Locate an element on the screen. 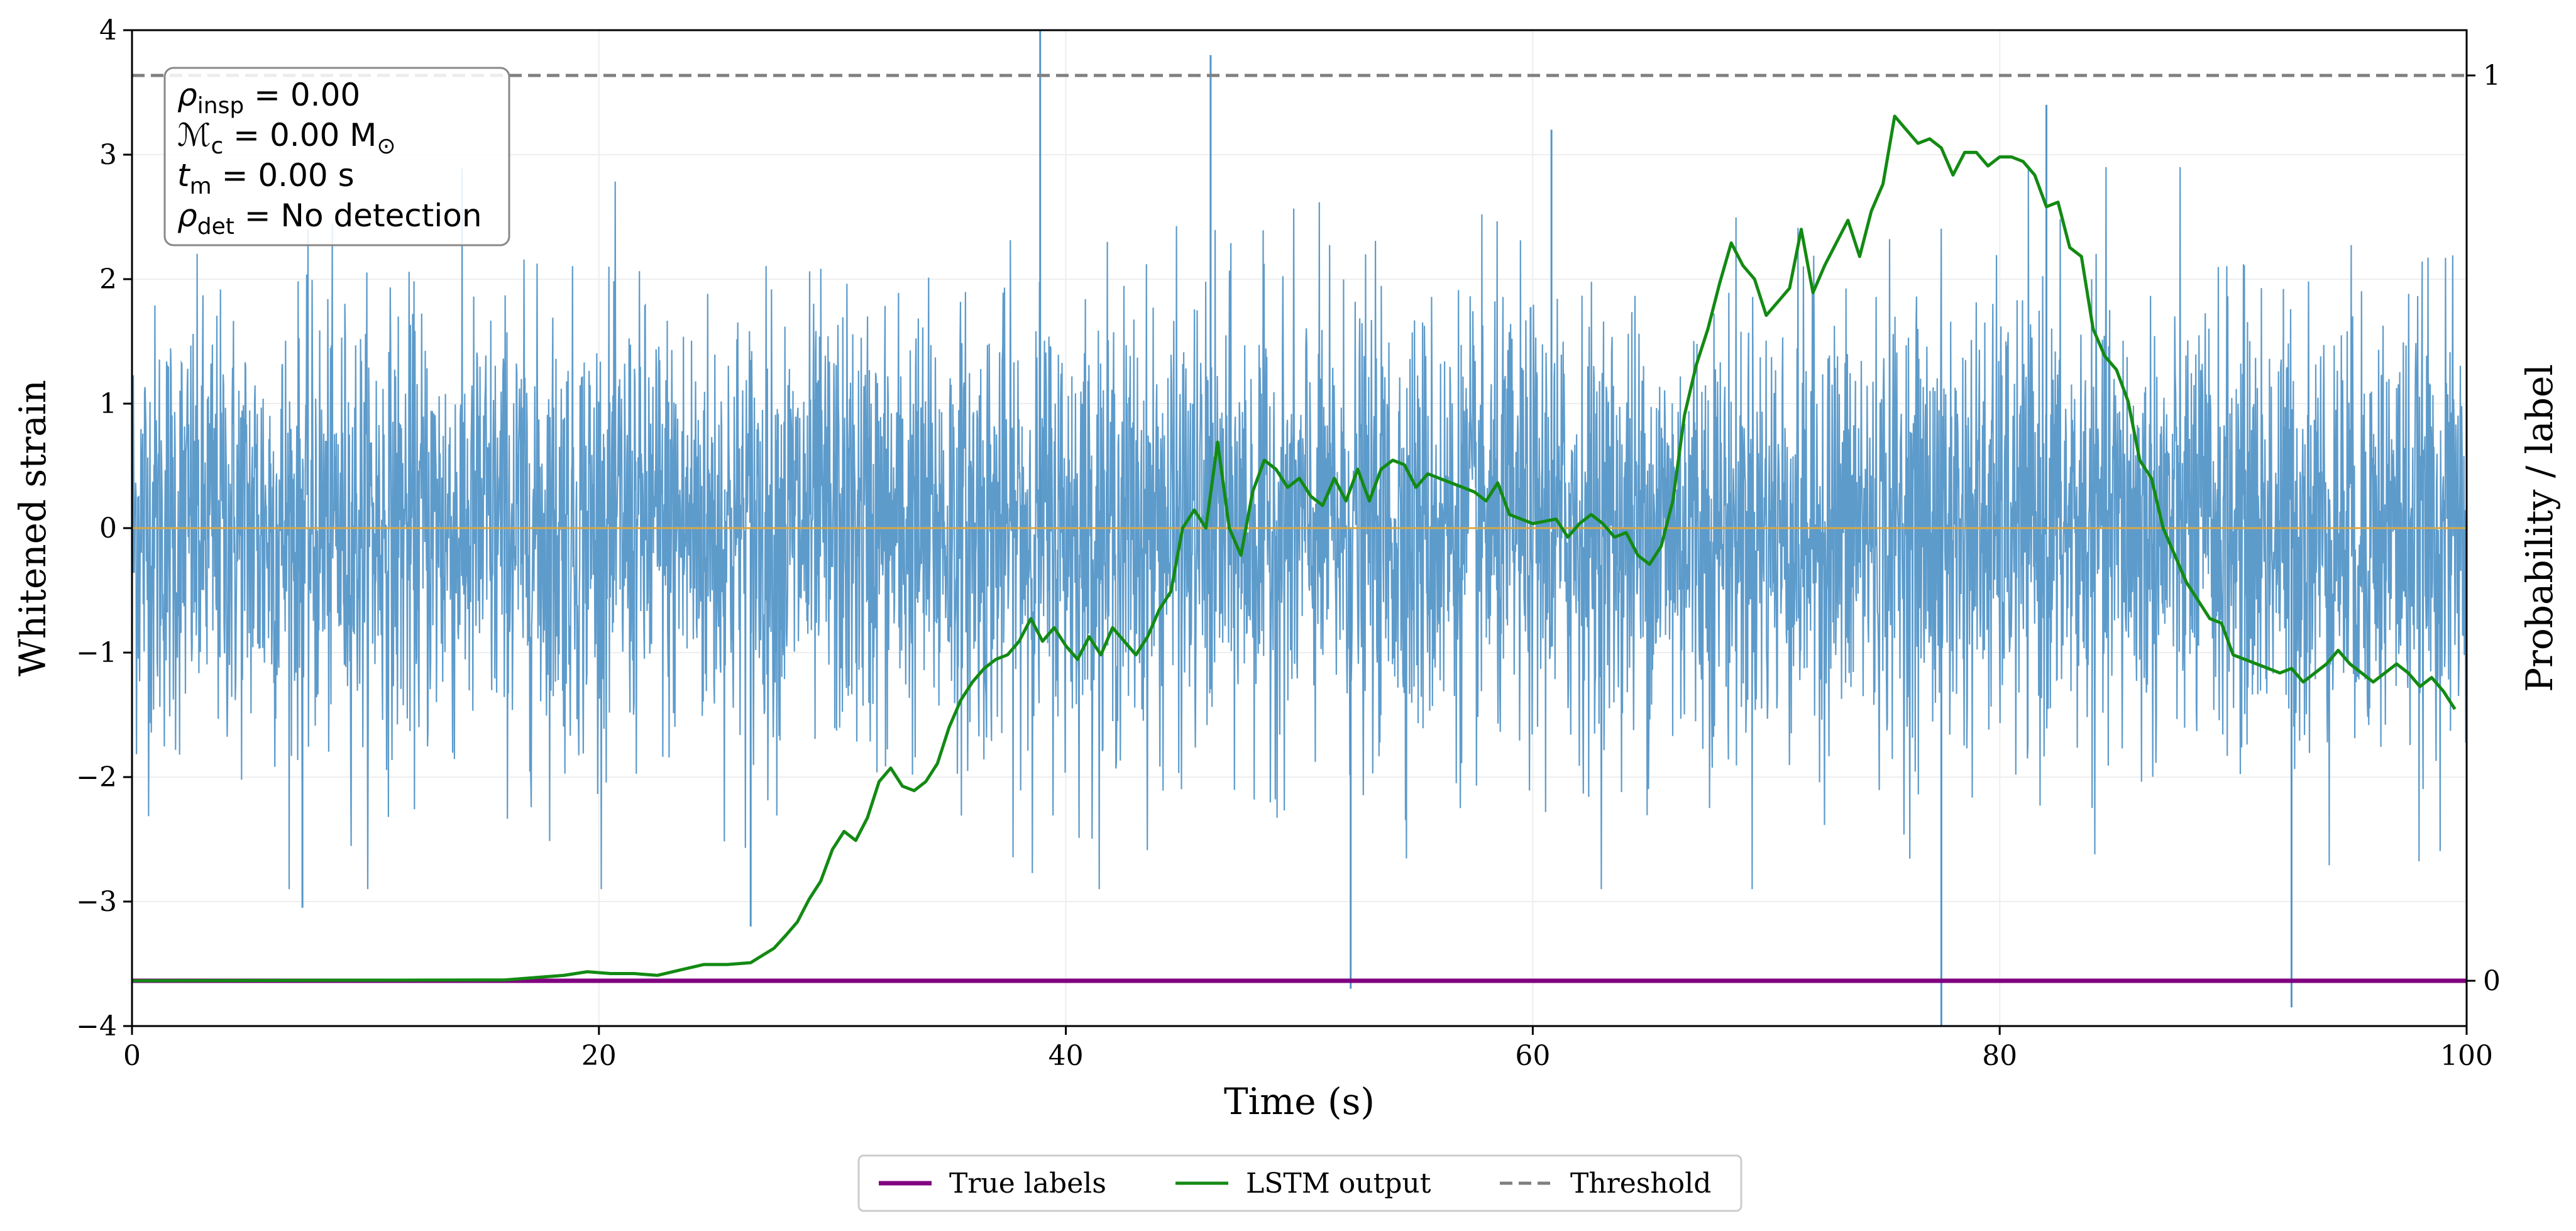  x-axis-label: Time (s) is located at coordinates (1300, 1102).